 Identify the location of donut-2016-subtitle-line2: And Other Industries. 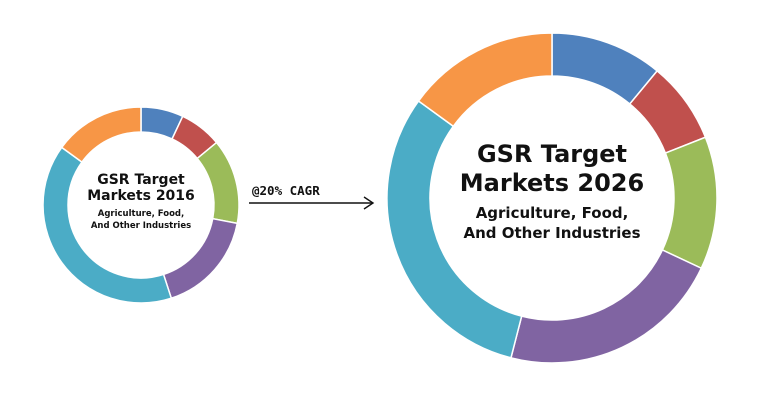
(141, 226).